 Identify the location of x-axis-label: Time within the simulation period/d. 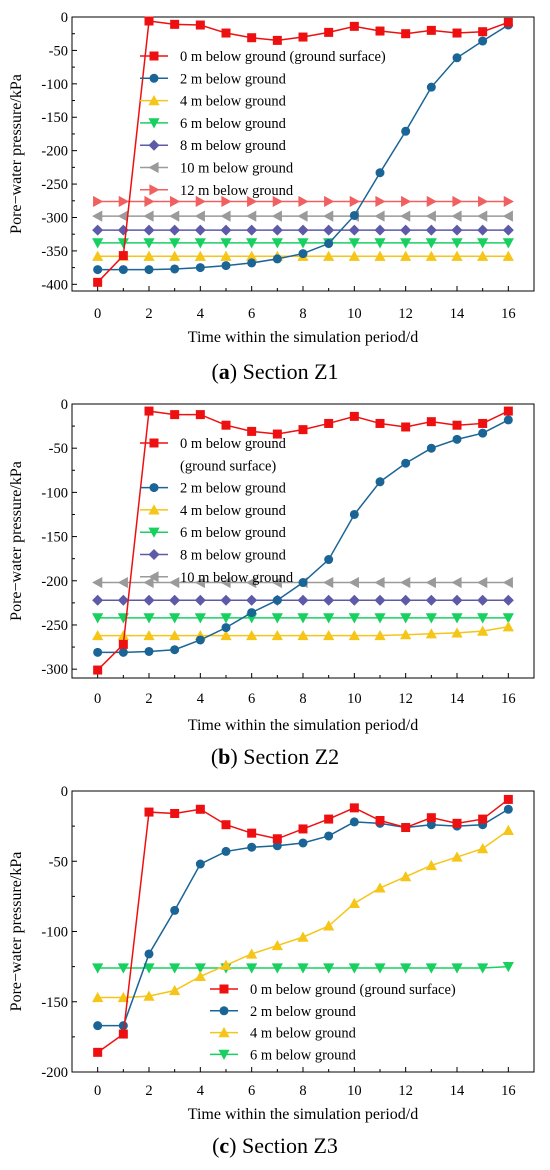
(303, 725).